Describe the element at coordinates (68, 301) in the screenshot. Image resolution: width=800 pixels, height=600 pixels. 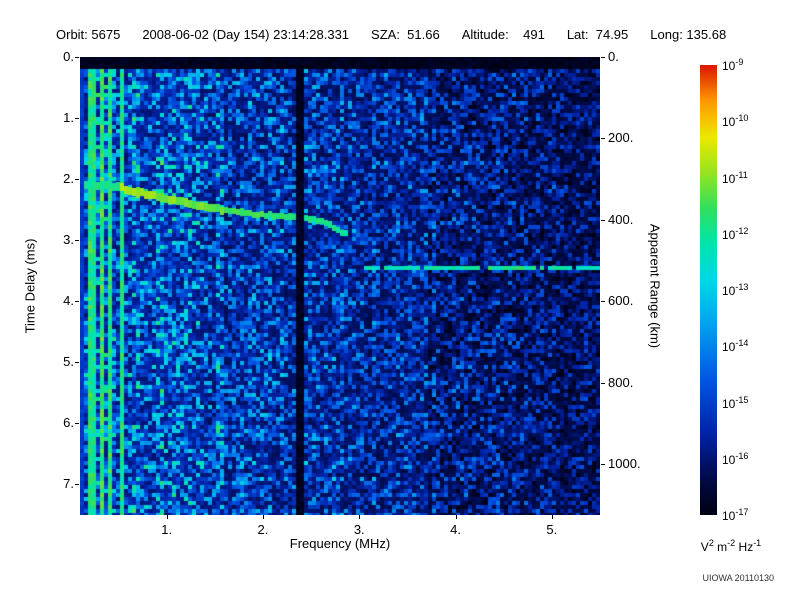
I see `y-left-tick-label: 4.` at that location.